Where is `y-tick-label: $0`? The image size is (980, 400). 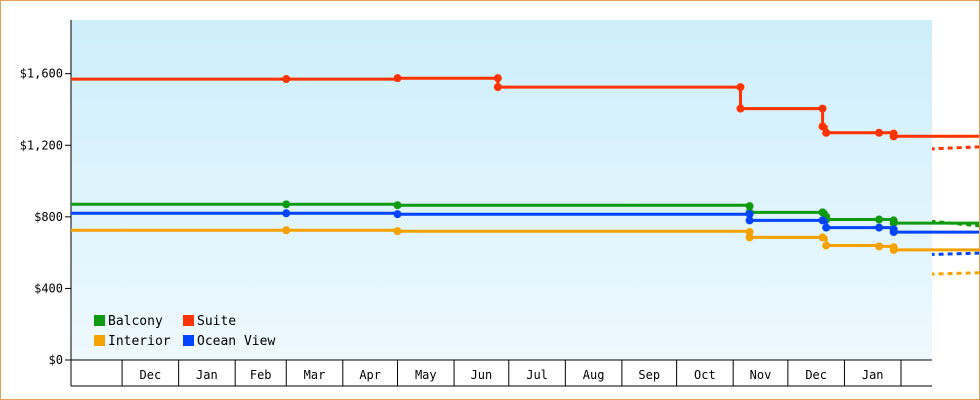 y-tick-label: $0 is located at coordinates (56, 360).